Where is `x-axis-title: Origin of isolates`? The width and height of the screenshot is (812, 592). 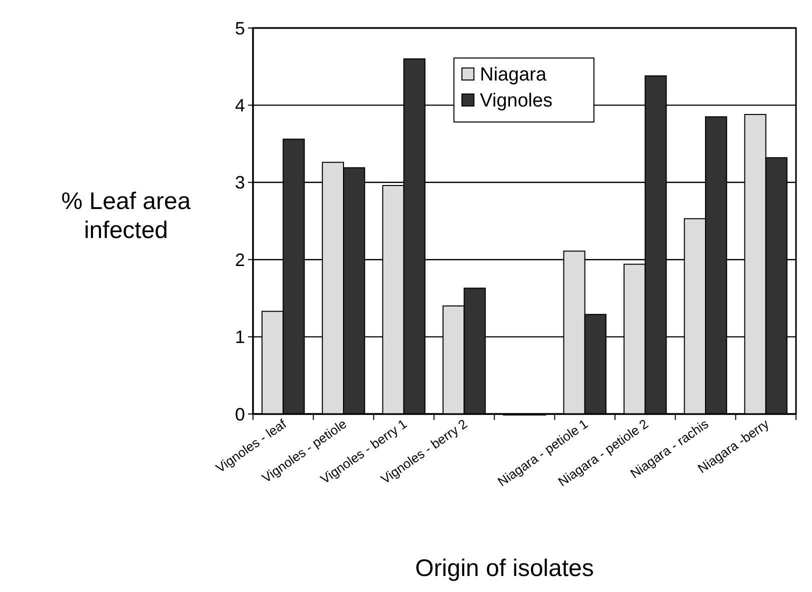 x-axis-title: Origin of isolates is located at coordinates (504, 568).